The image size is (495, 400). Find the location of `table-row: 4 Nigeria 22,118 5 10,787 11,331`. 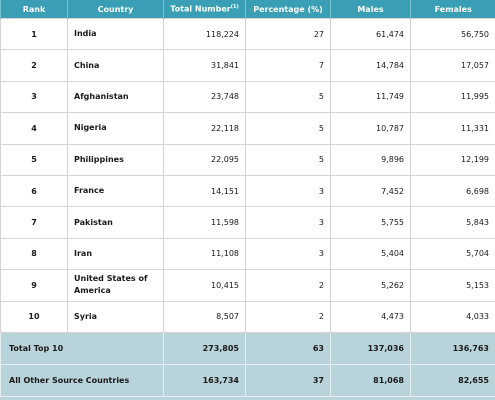

table-row: 4 Nigeria 22,118 5 10,787 11,331 is located at coordinates (247, 128).